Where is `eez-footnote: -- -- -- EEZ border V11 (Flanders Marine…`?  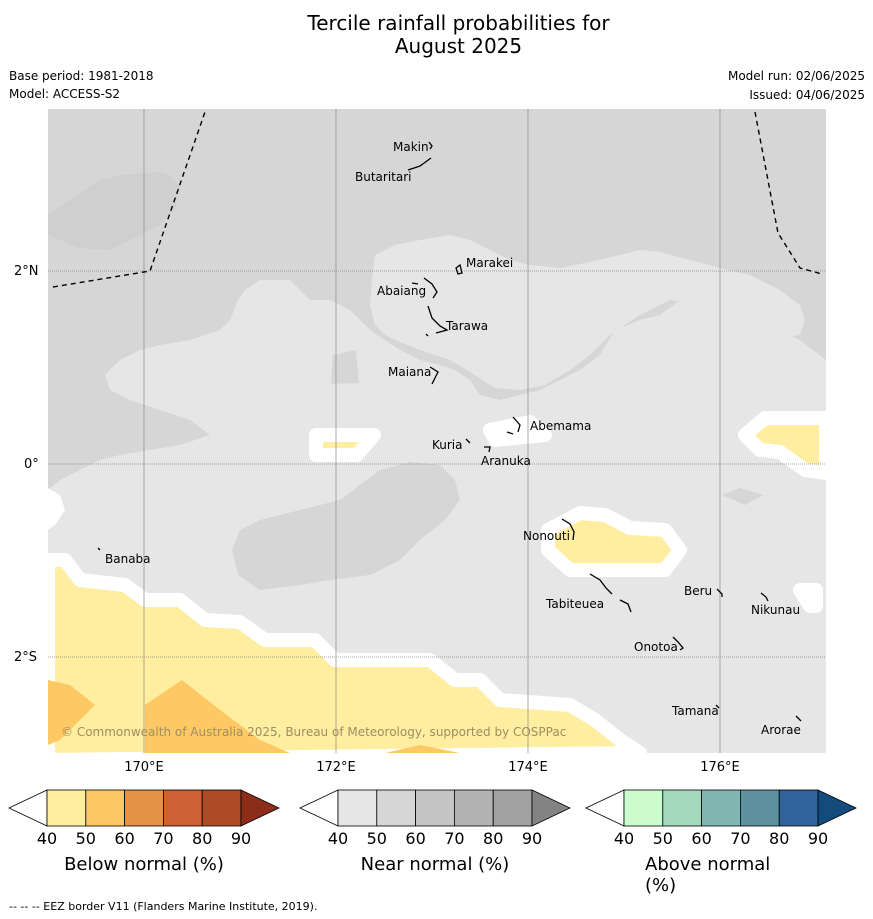
eez-footnote: -- -- -- EEZ border V11 (Flanders Marine… is located at coordinates (163, 906).